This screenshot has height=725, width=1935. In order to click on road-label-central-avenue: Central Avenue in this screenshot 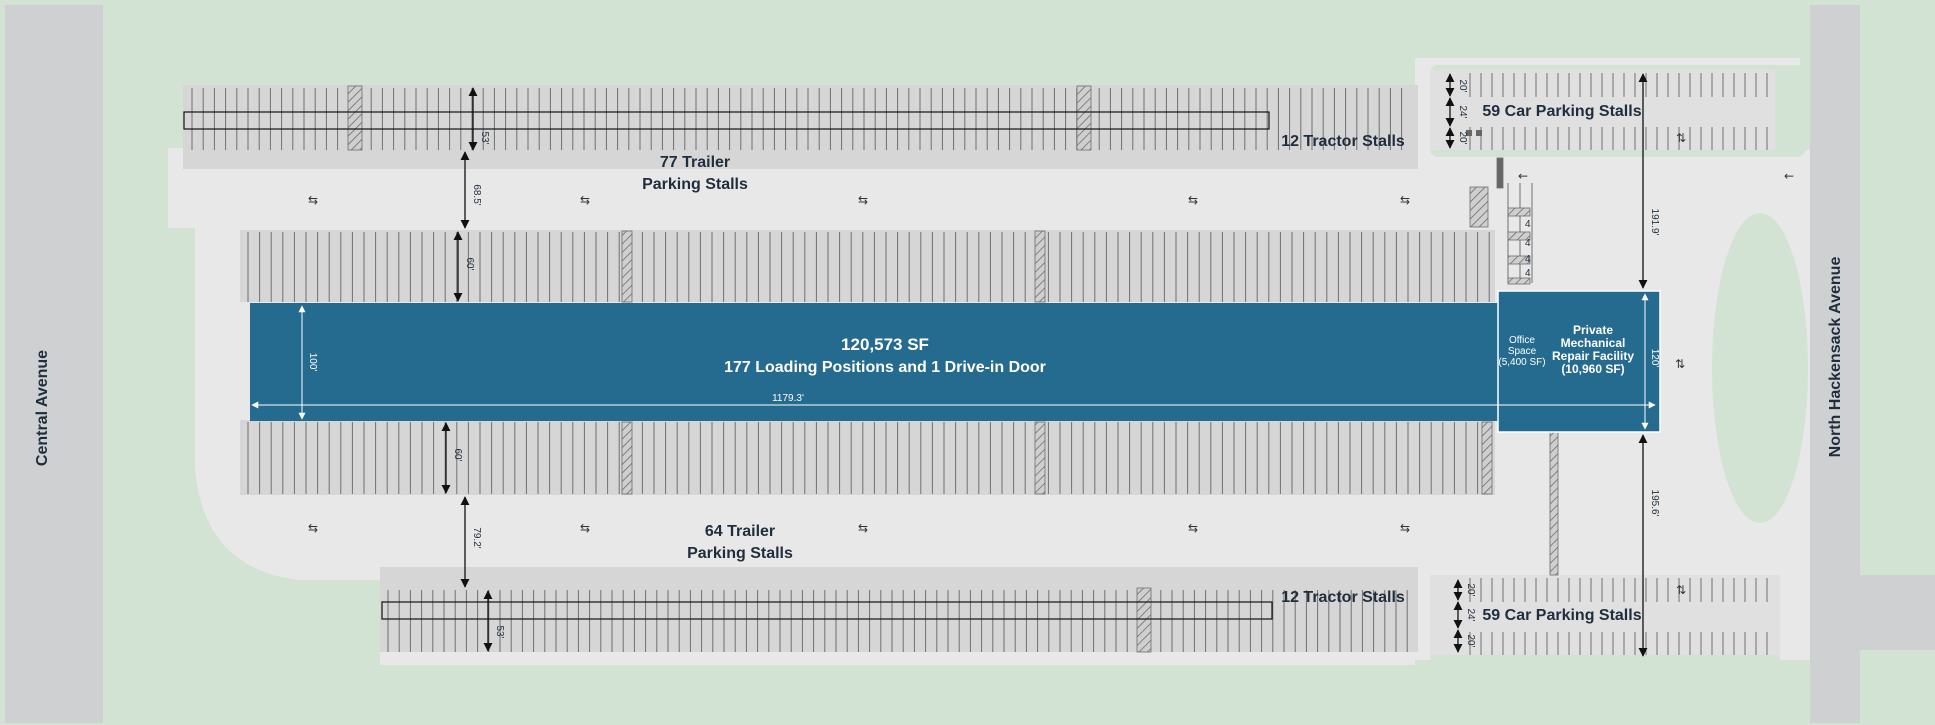, I will do `click(42, 408)`.